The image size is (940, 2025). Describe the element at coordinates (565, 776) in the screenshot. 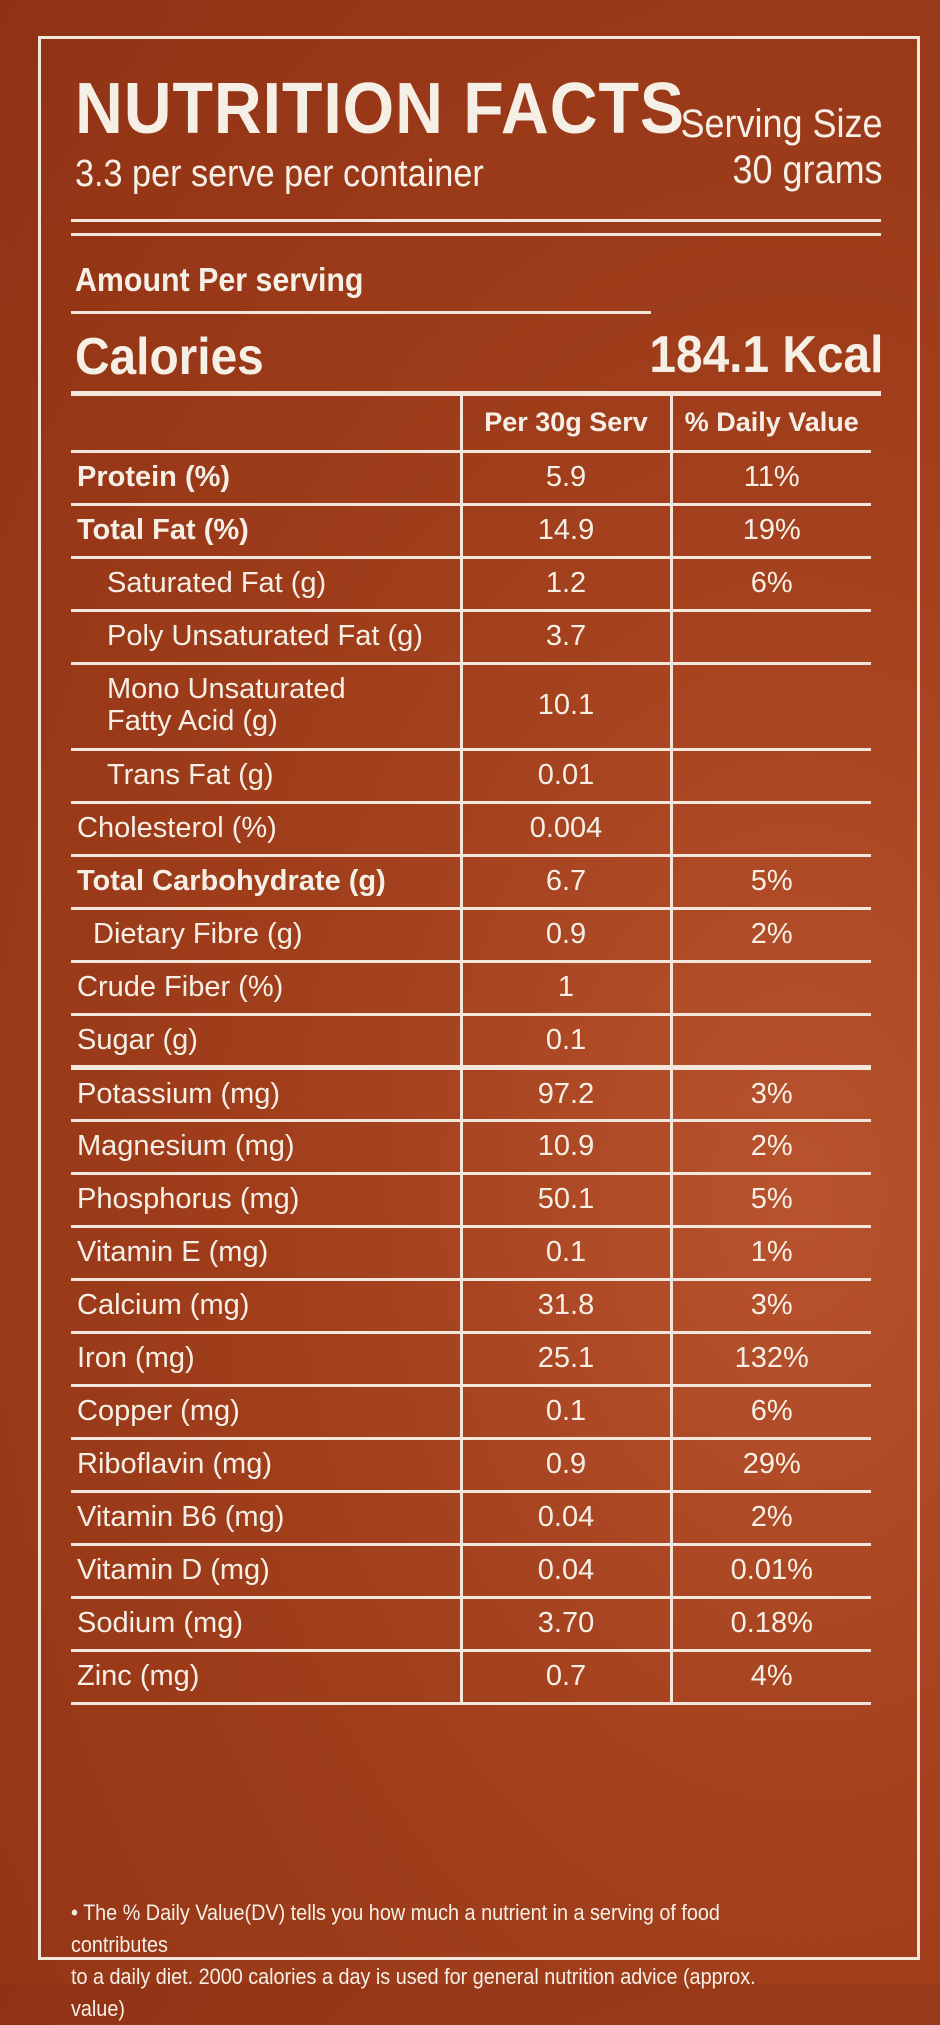

I see `nutrient-serving-value: 0.01` at that location.